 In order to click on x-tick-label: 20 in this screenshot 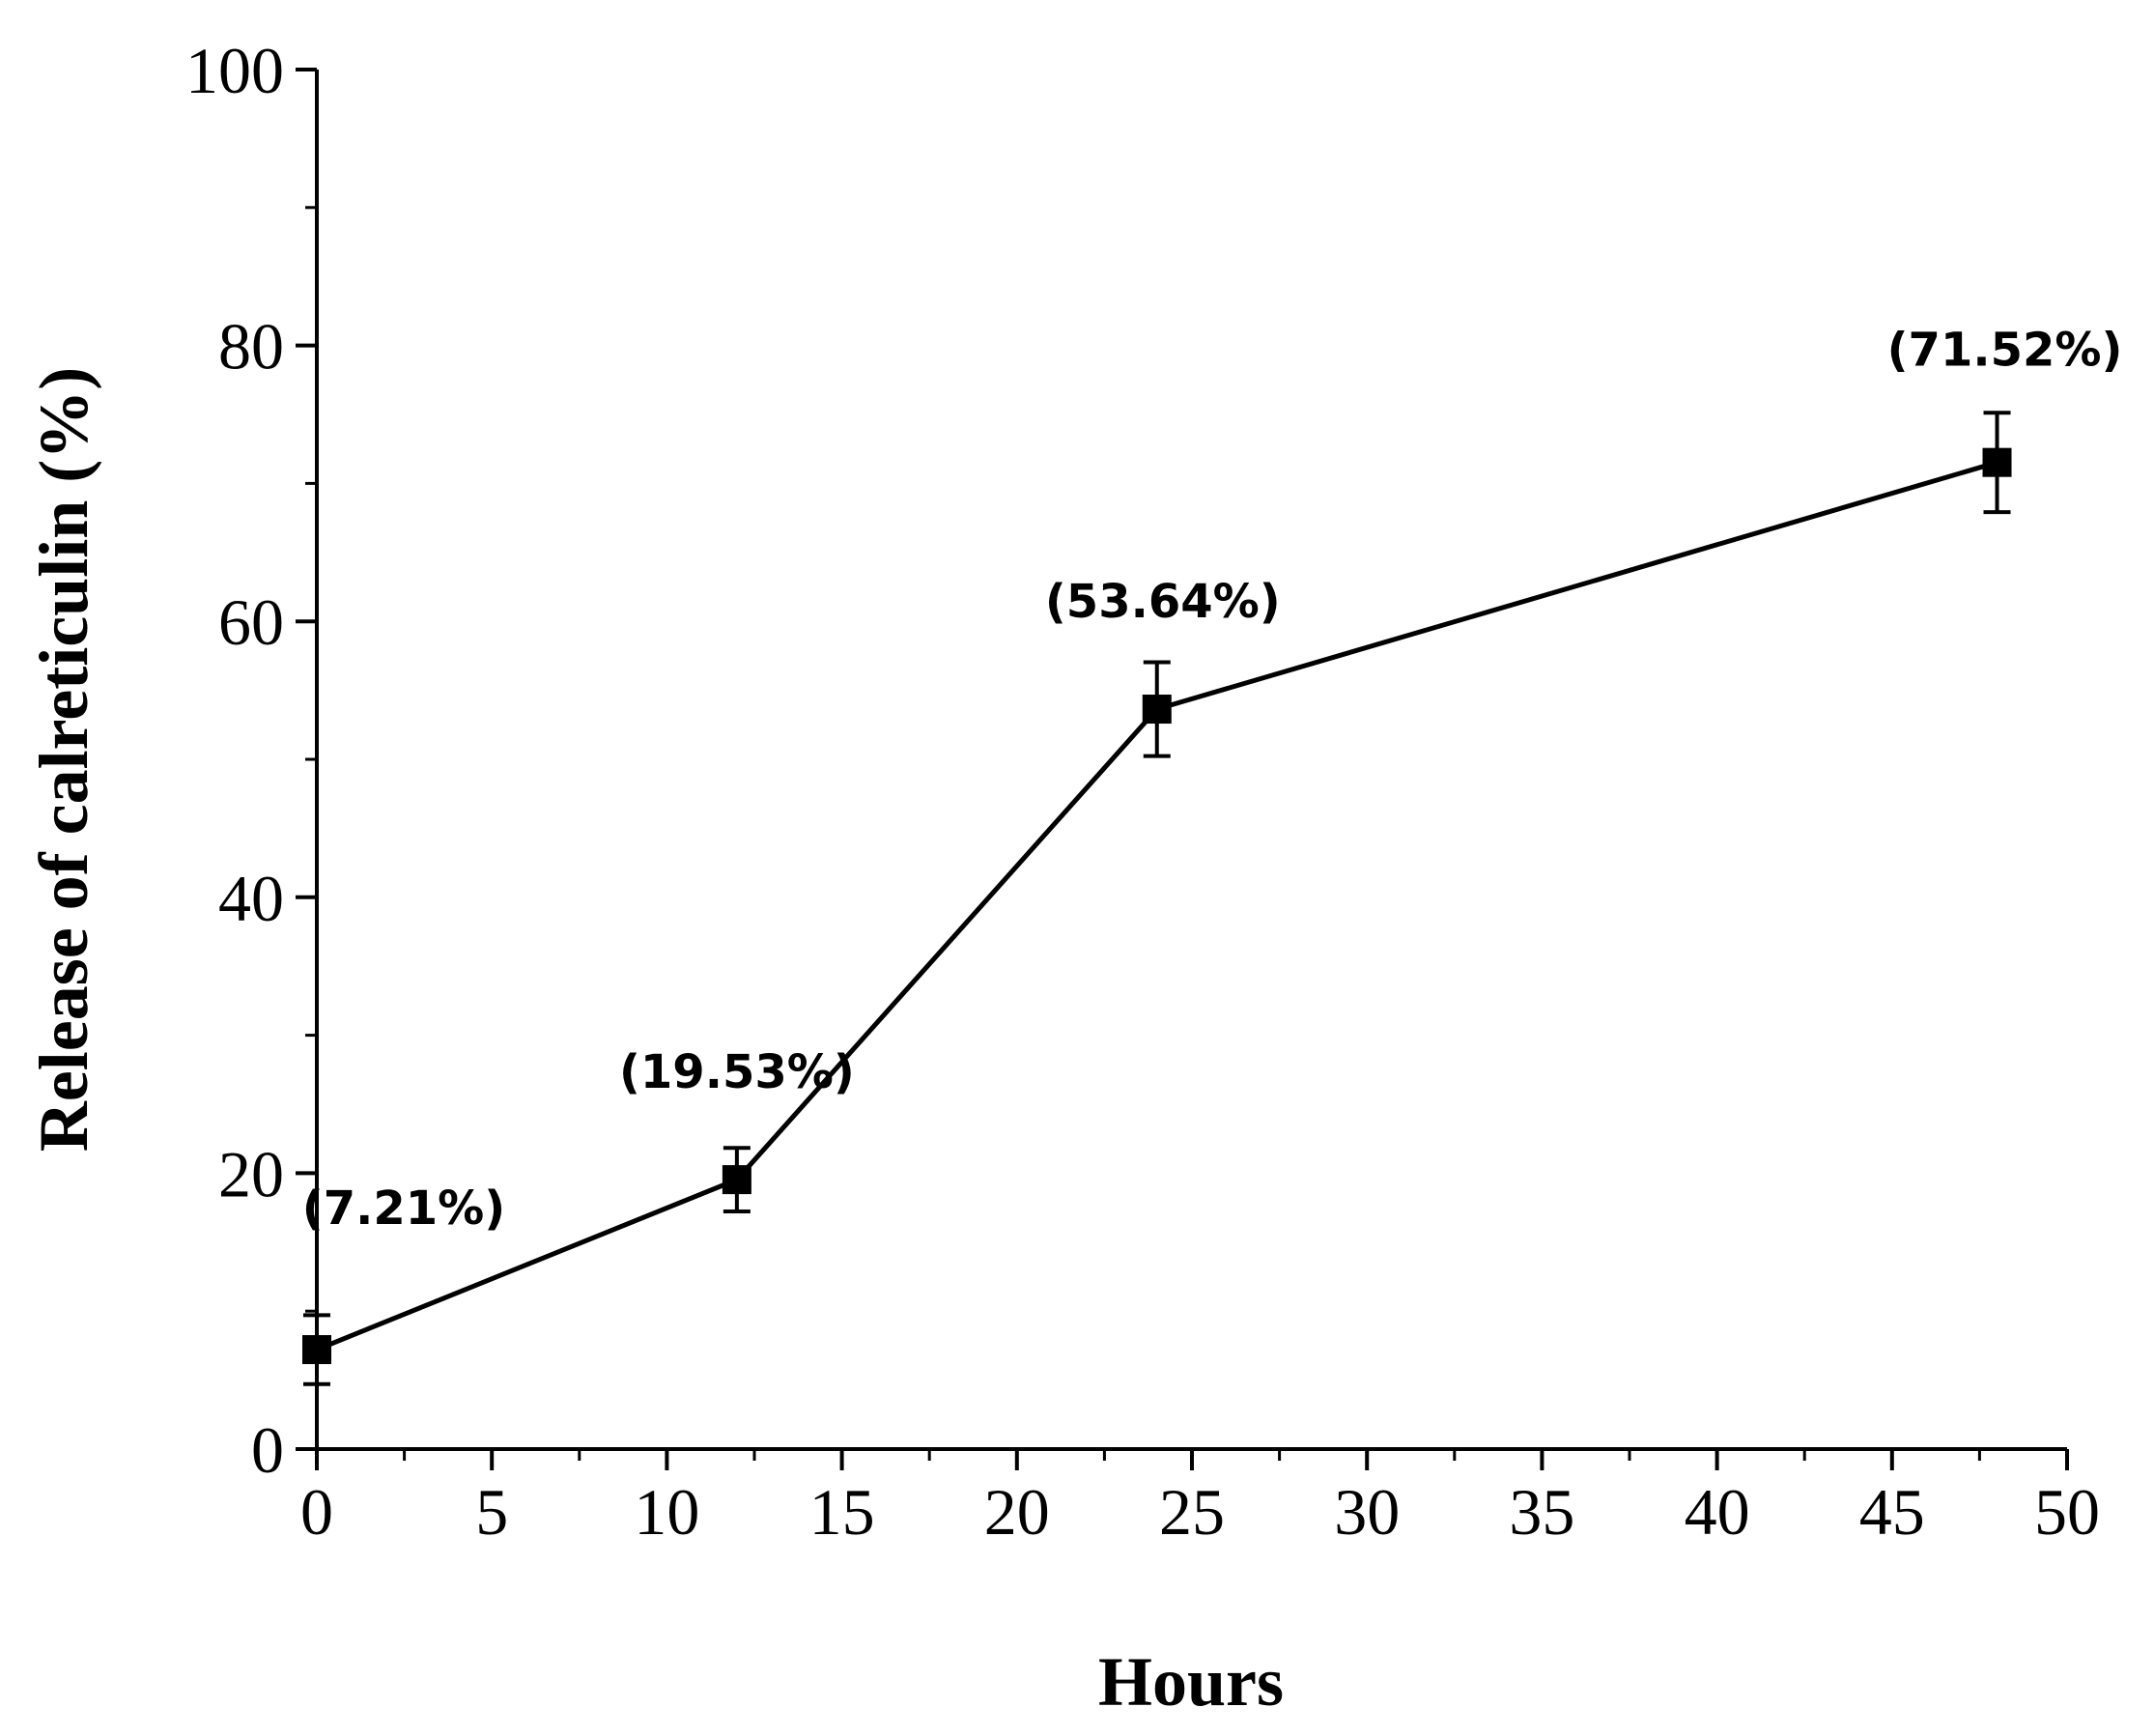, I will do `click(1017, 1512)`.